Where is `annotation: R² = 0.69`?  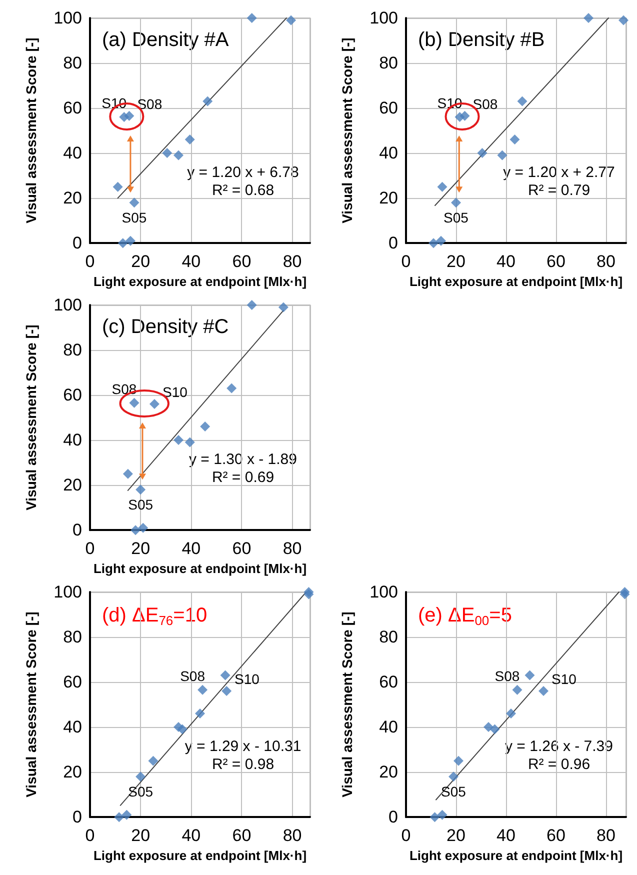 annotation: R² = 0.69 is located at coordinates (243, 477).